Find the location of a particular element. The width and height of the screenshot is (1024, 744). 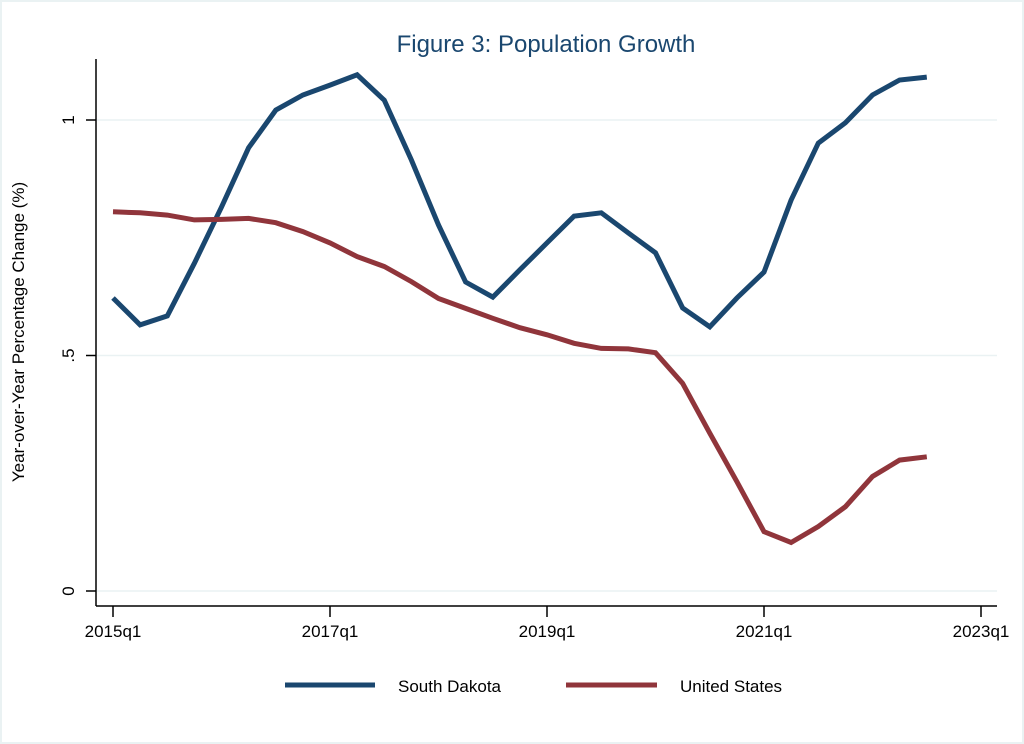

x-tick-label: 2021q1 is located at coordinates (764, 631).